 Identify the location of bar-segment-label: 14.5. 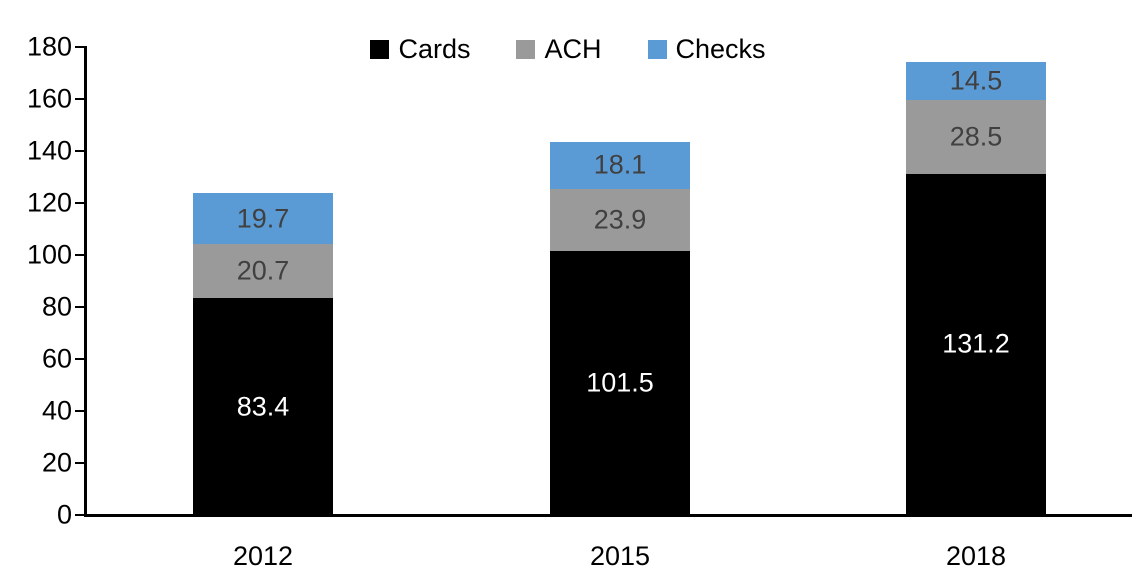
(976, 80).